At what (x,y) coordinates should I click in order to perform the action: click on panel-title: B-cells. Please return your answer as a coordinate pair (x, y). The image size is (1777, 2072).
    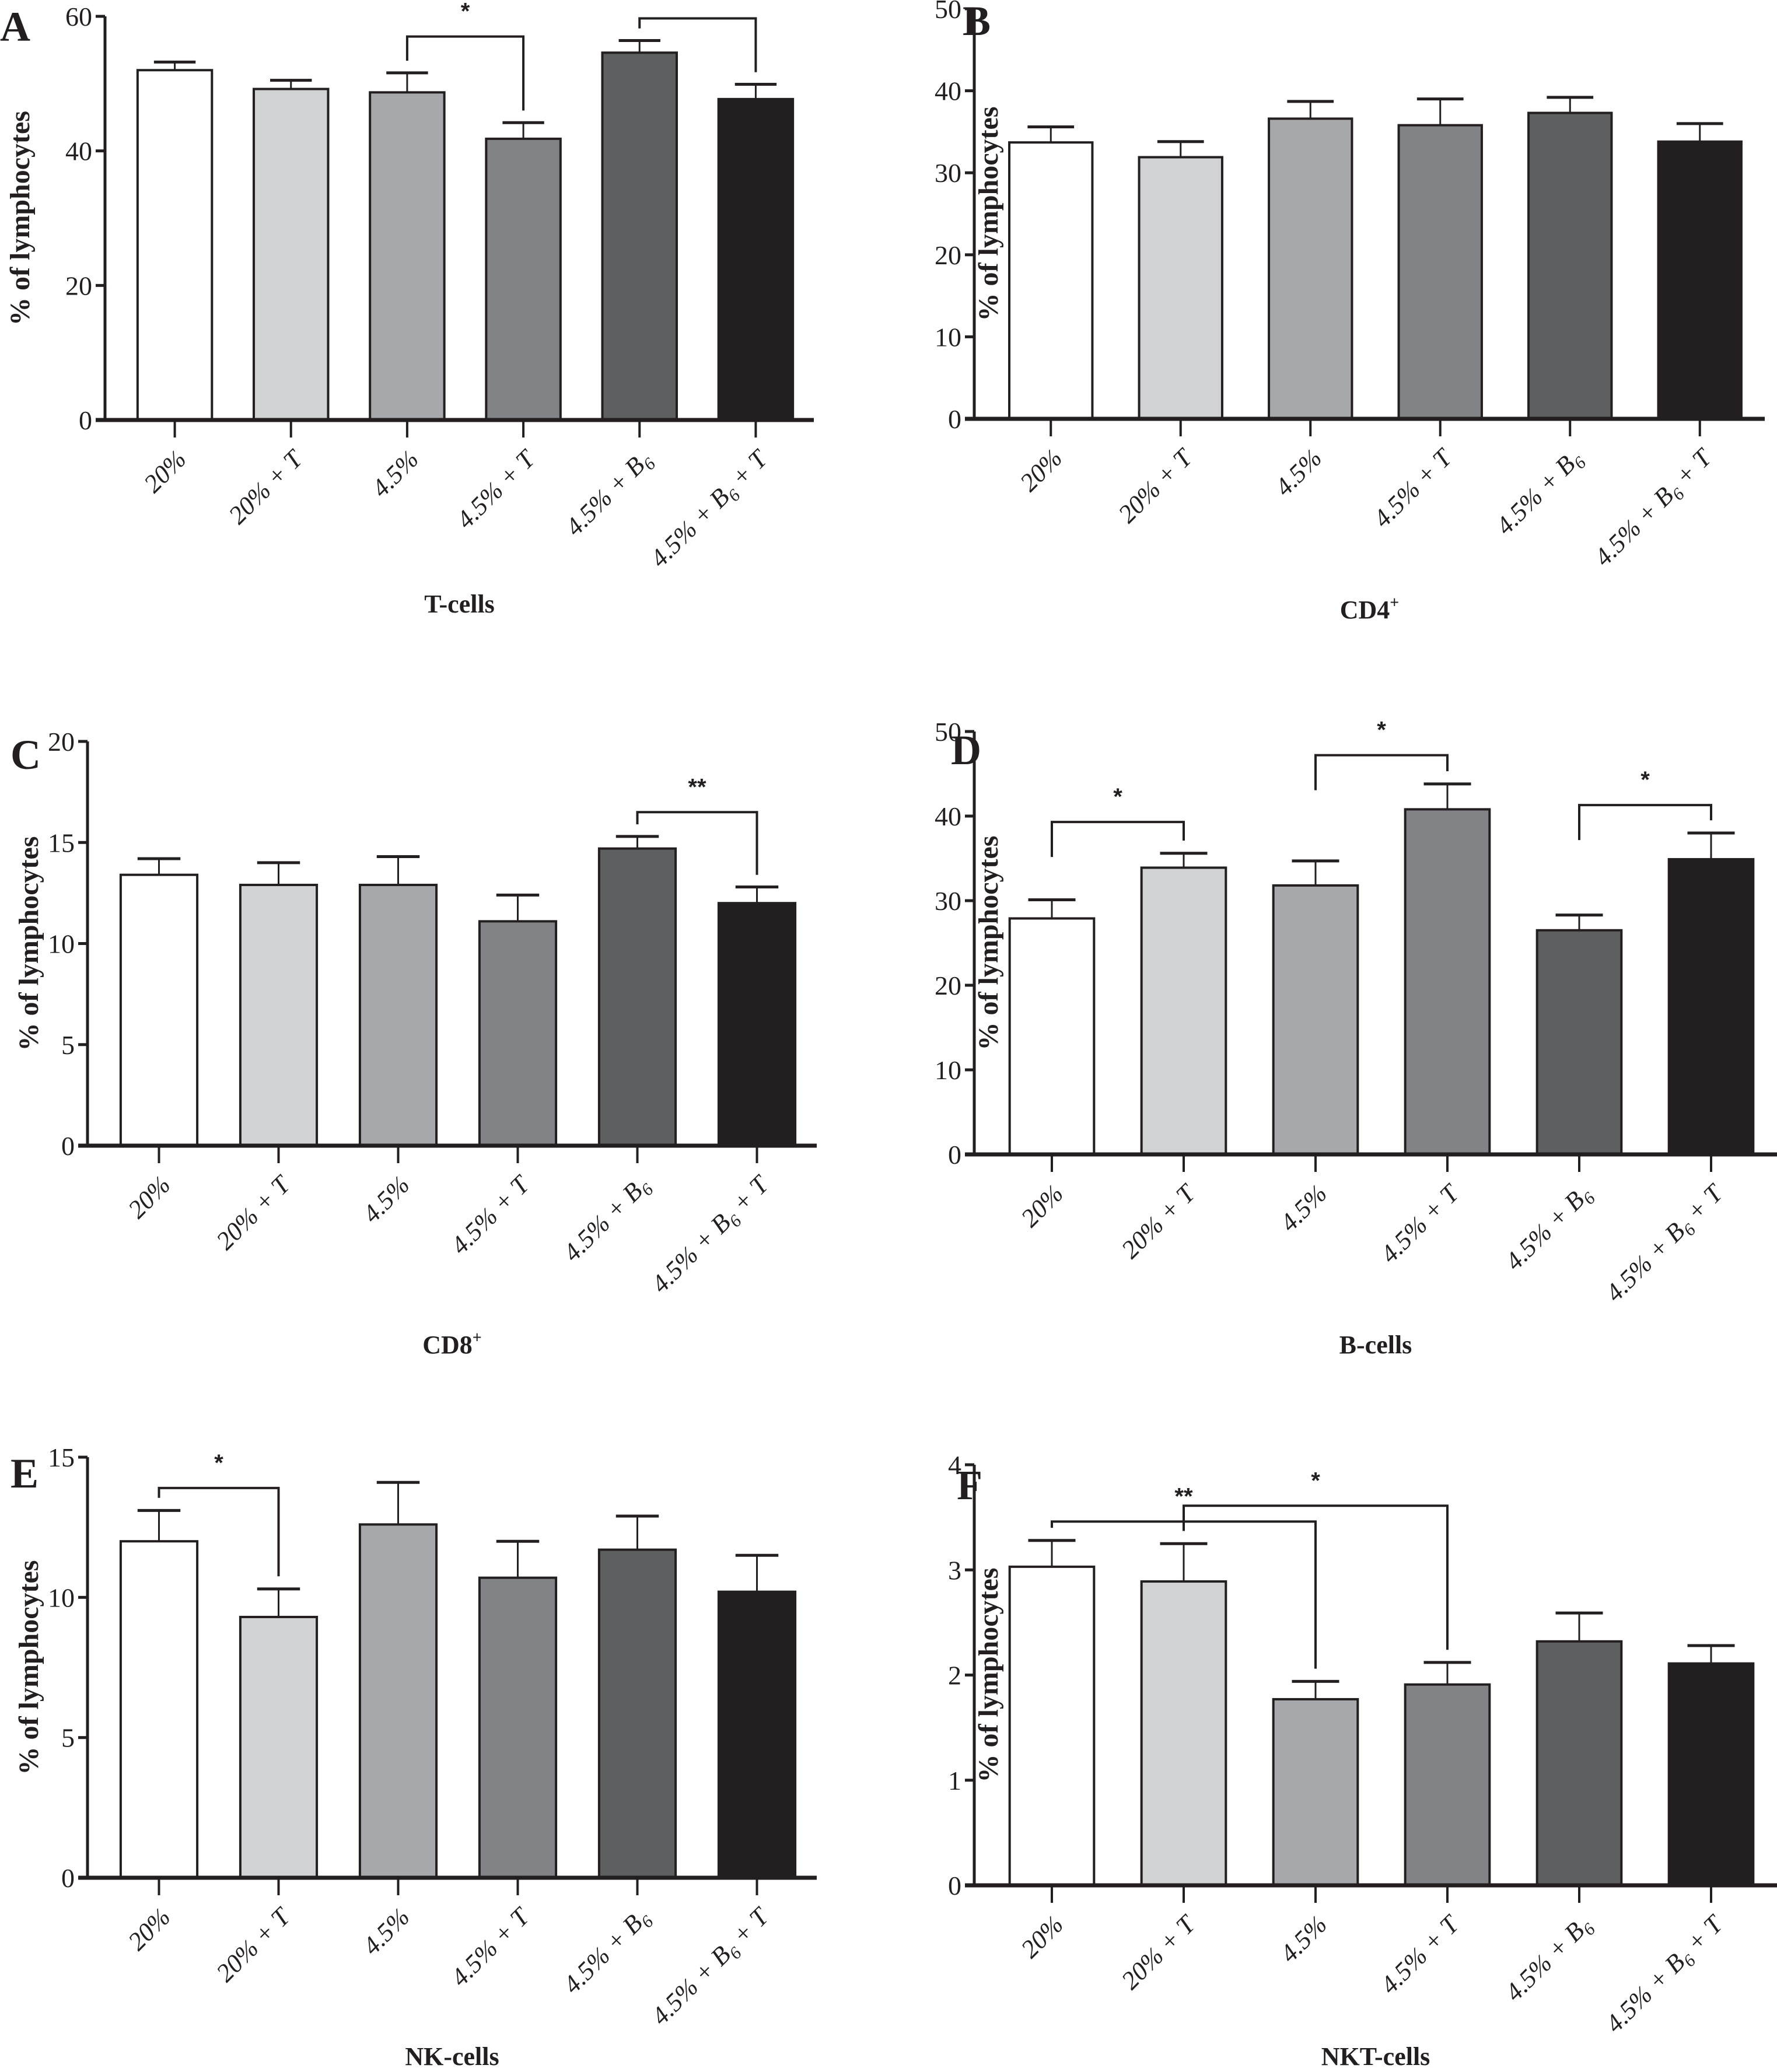
    Looking at the image, I should click on (1375, 1345).